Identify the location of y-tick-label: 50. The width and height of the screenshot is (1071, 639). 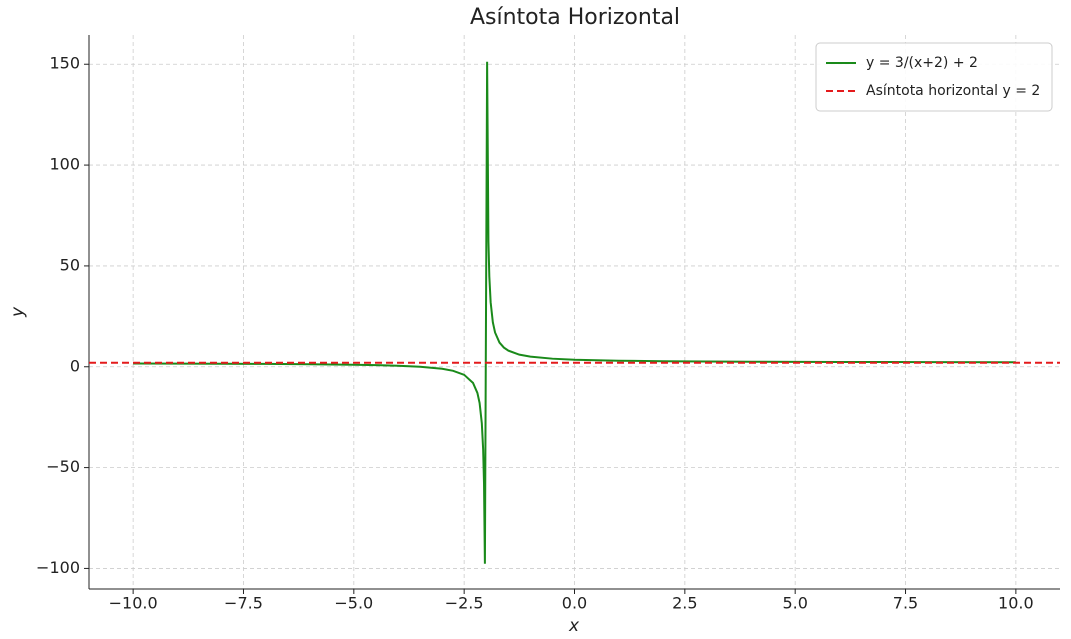
(70, 264).